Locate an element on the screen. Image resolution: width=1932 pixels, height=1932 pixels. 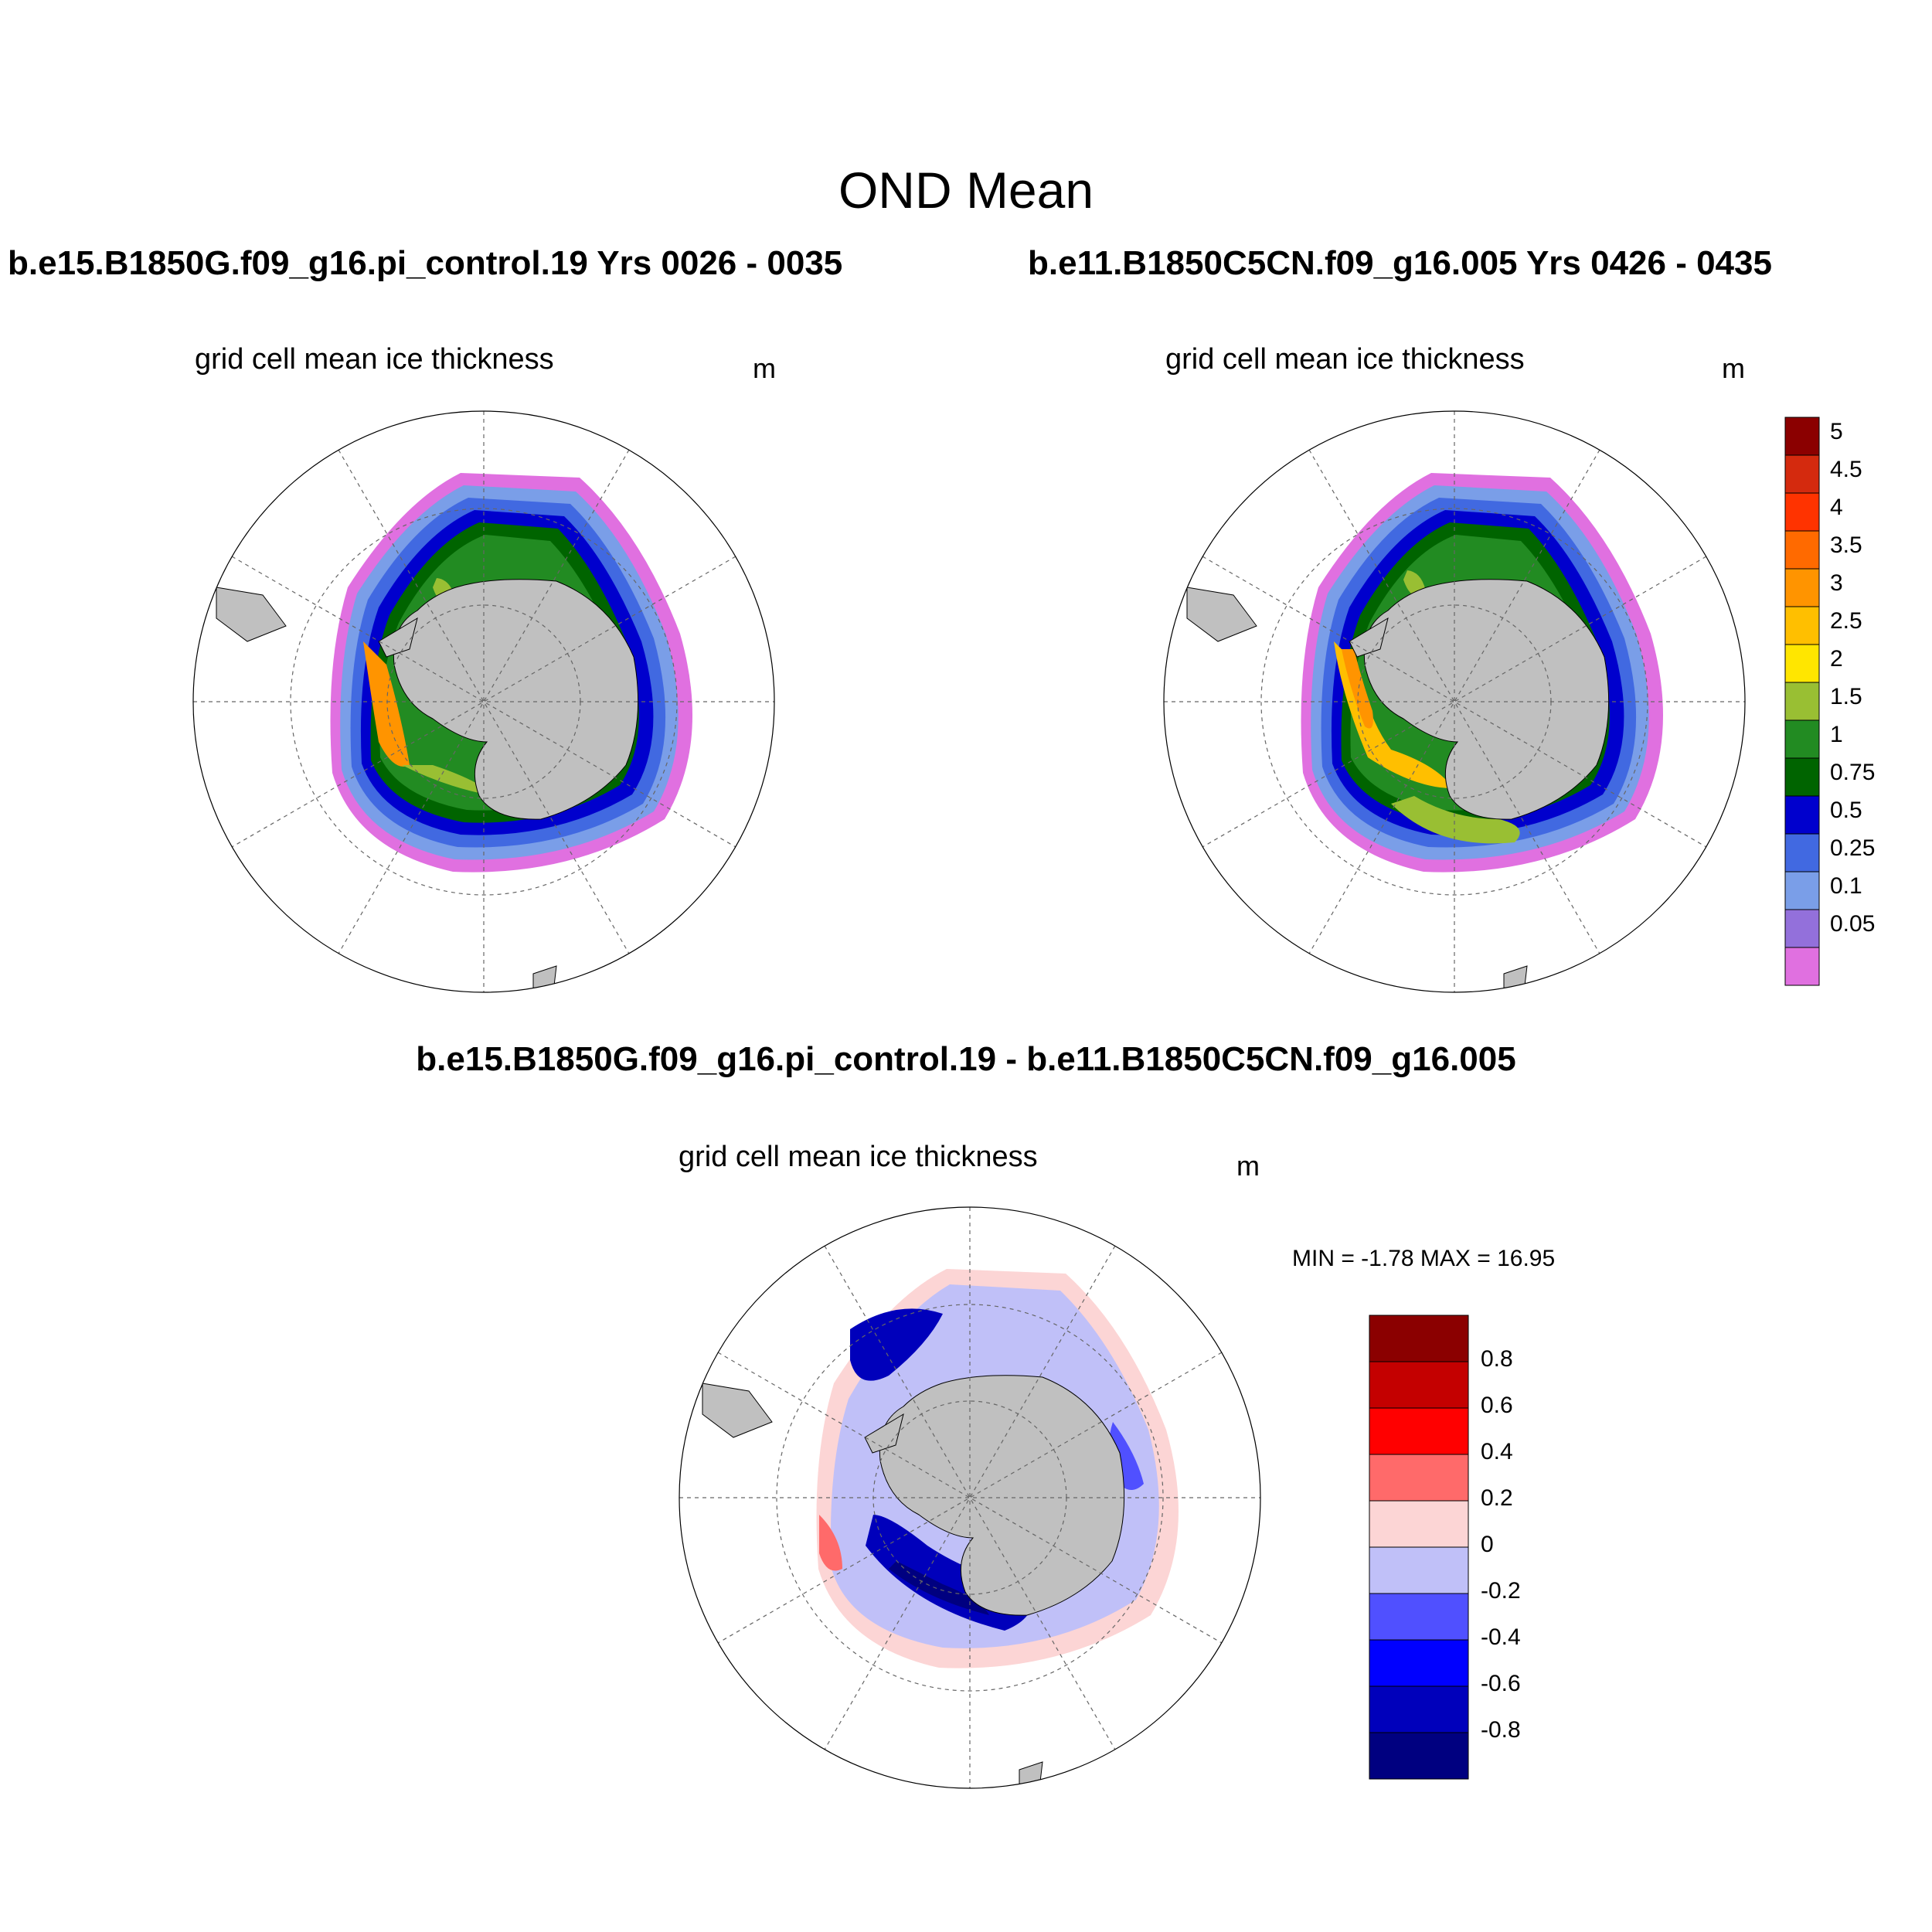
difference-tick-label: -0.4 is located at coordinates (1501, 1637).